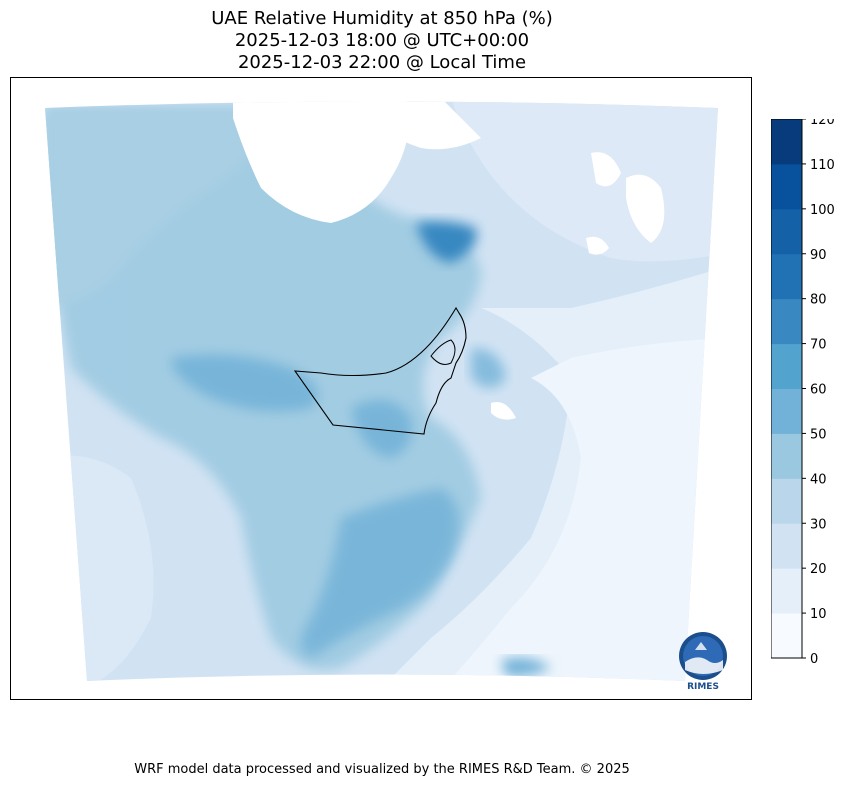 The height and width of the screenshot is (788, 844). Describe the element at coordinates (380, 573) in the screenshot. I see `humidity-field-50-60-c` at that location.